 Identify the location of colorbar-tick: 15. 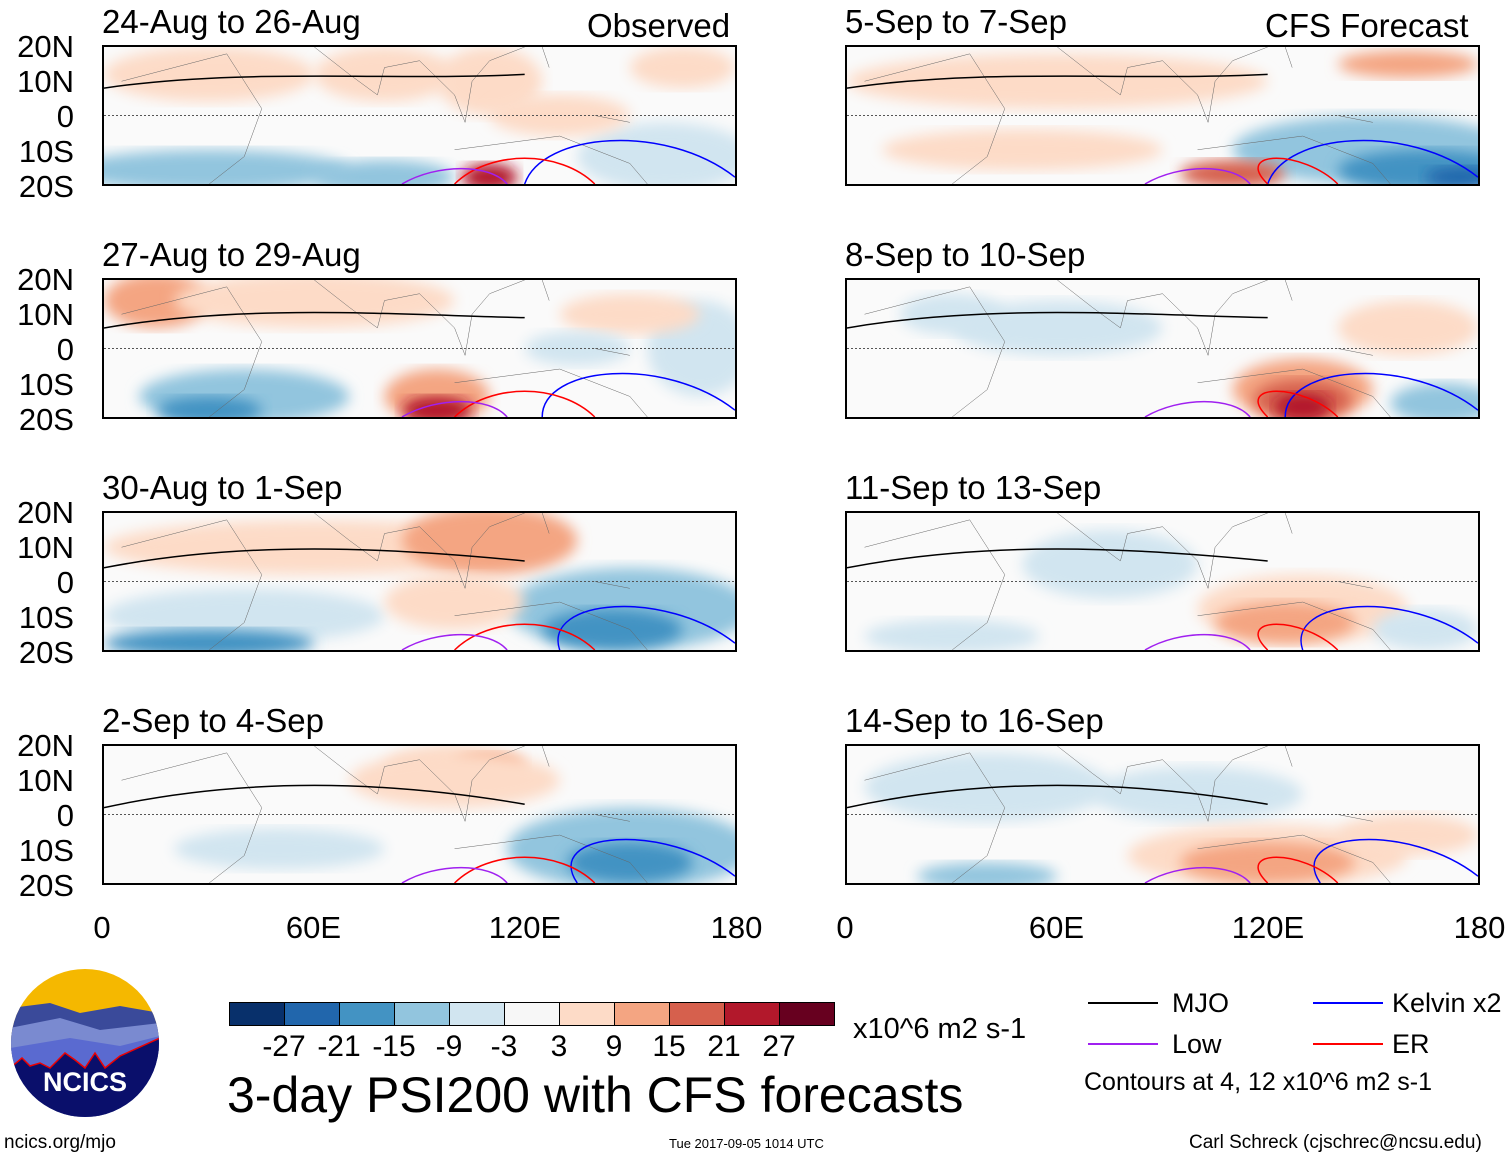
(669, 1046).